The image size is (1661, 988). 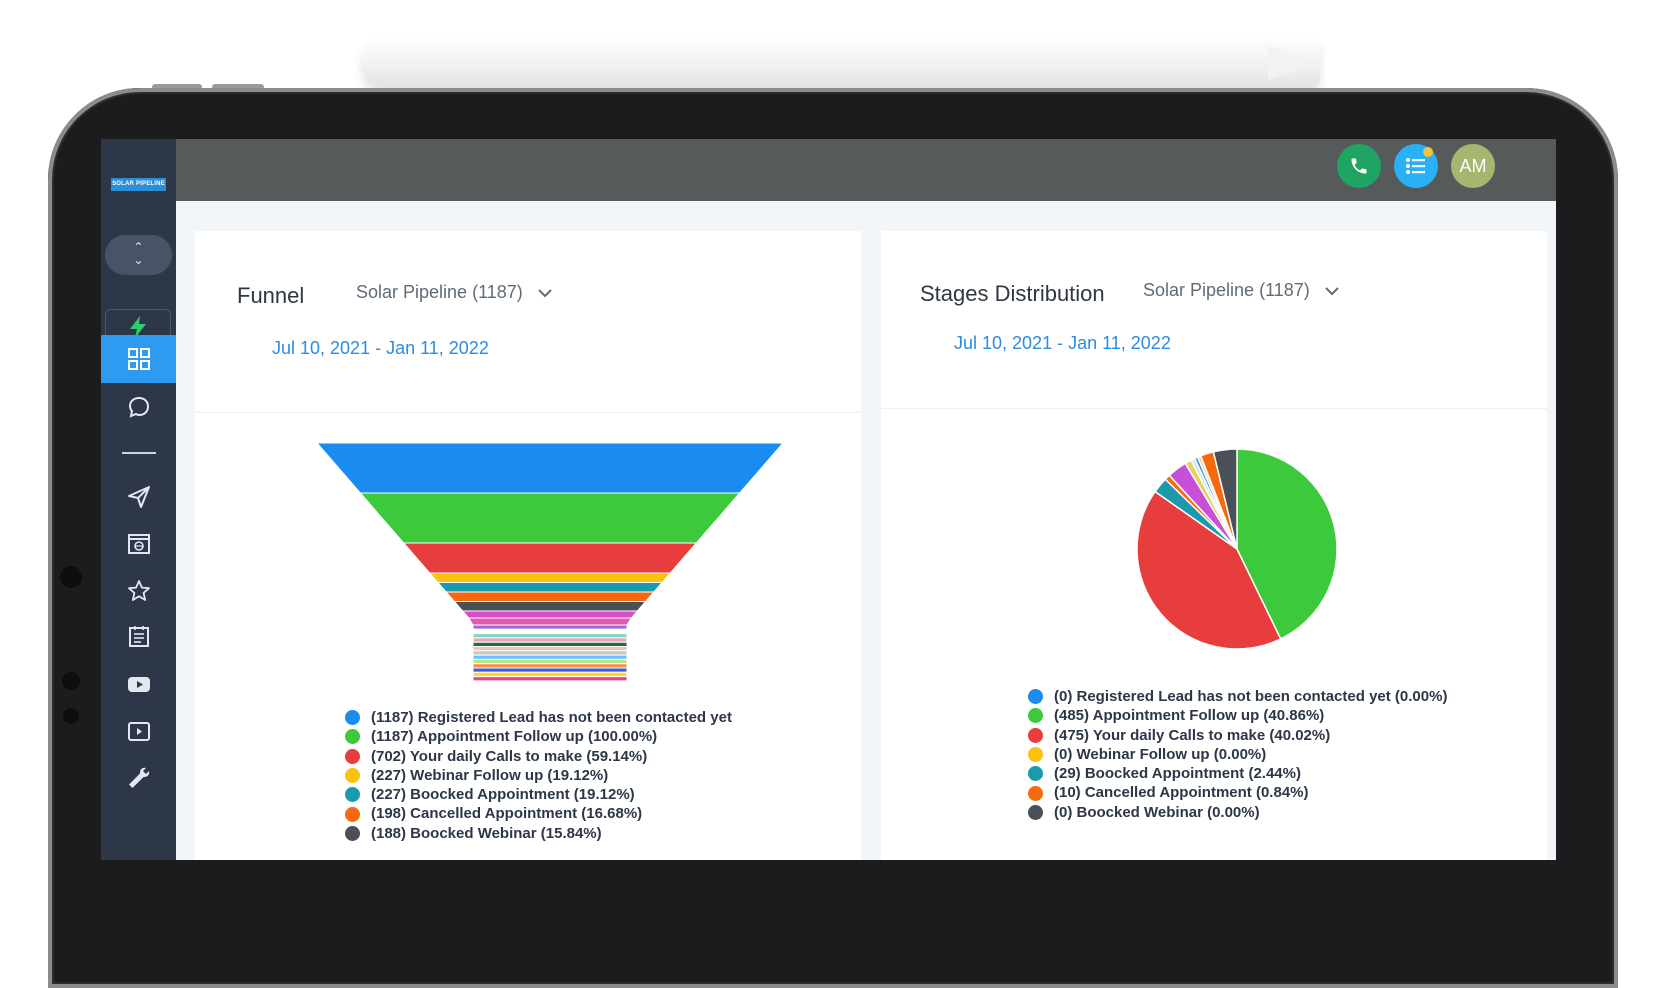 What do you see at coordinates (841, 62) in the screenshot?
I see `stylus-pencil` at bounding box center [841, 62].